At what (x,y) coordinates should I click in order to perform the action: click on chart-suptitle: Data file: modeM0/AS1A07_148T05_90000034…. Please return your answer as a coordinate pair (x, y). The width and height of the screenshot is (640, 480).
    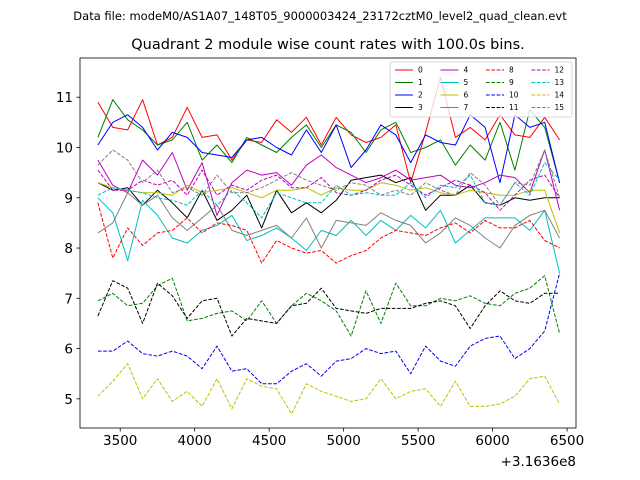
    Looking at the image, I should click on (320, 16).